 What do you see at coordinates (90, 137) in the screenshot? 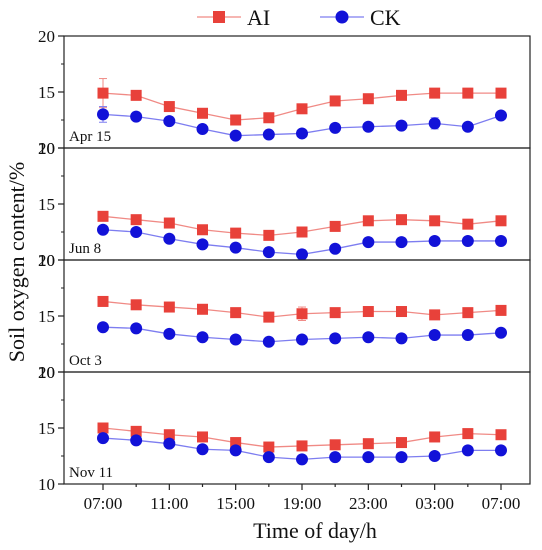
I see `panel-date-label: Apr 15` at bounding box center [90, 137].